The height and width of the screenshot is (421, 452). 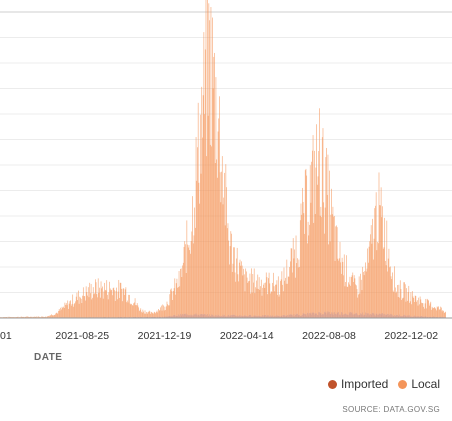 I want to click on local-swatch-icon, so click(x=403, y=384).